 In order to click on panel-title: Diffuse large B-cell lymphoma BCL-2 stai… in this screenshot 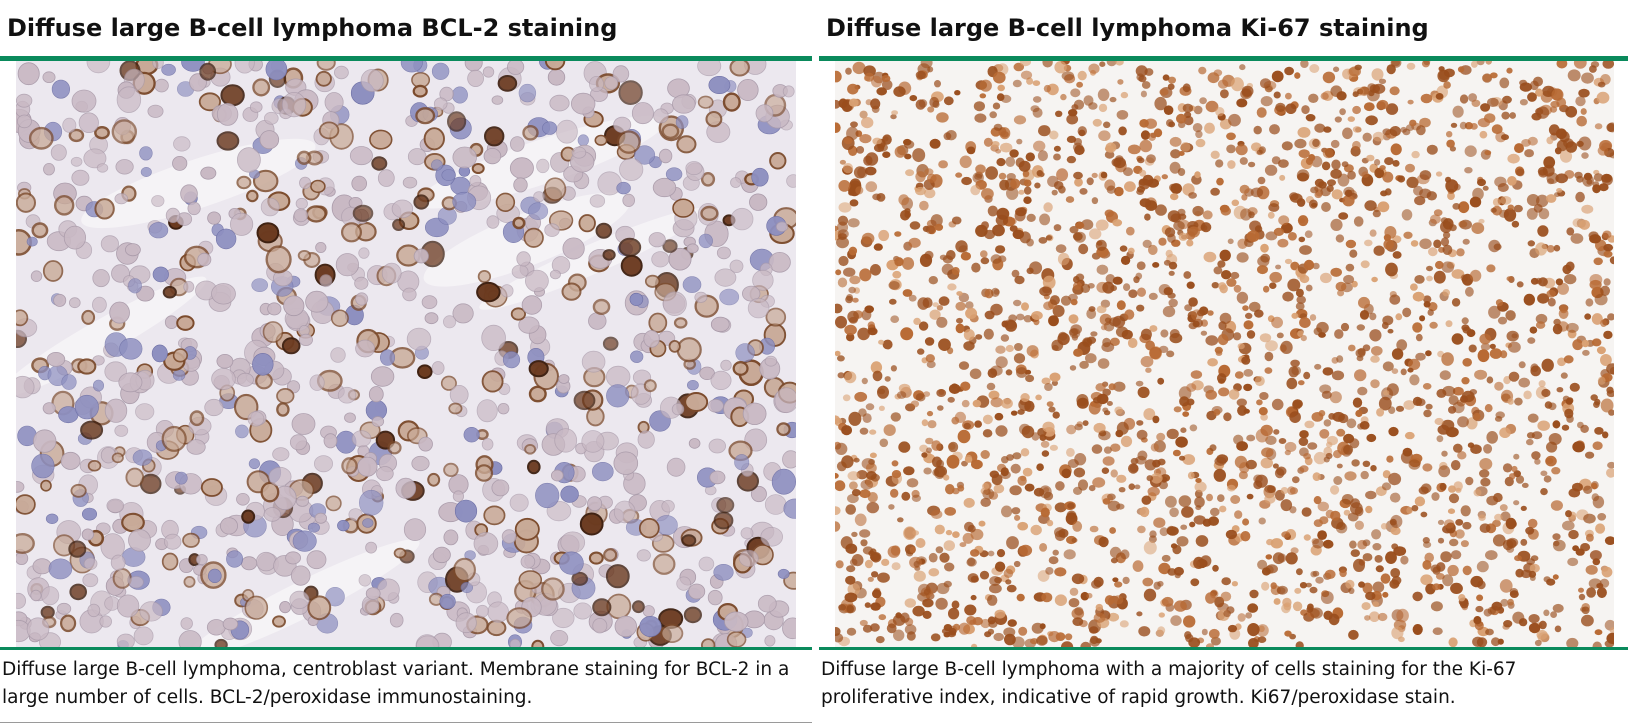, I will do `click(312, 28)`.